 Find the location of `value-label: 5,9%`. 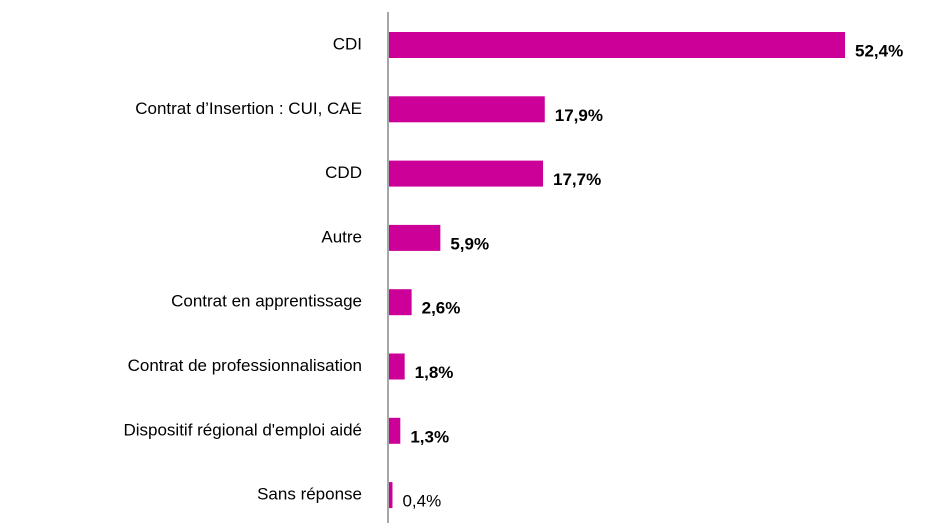

value-label: 5,9% is located at coordinates (469, 243).